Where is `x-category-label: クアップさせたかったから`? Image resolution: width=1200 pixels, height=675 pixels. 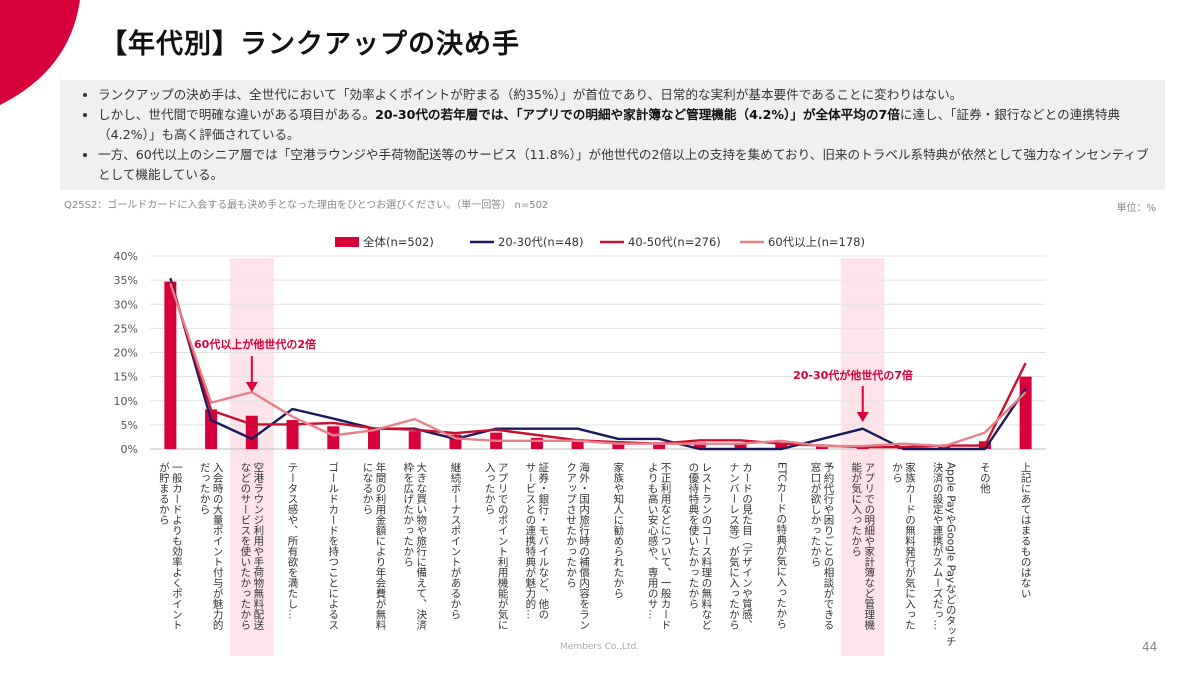 x-category-label: クアップさせたかったから is located at coordinates (571, 525).